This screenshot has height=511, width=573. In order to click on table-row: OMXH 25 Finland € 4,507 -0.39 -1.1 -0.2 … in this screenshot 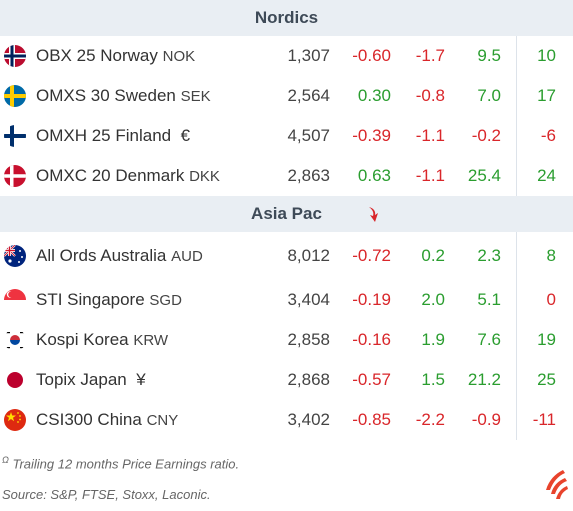, I will do `click(286, 136)`.